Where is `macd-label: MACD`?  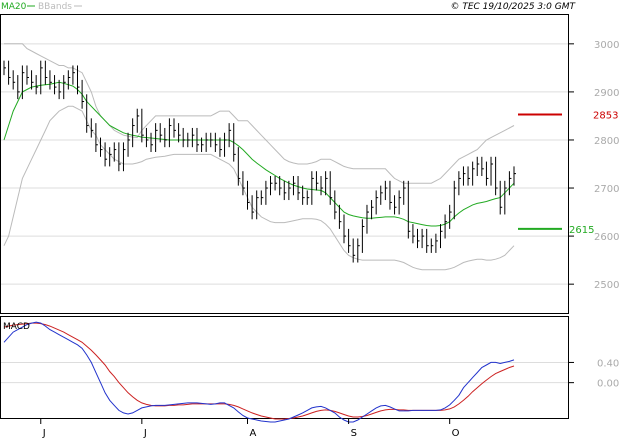 macd-label: MACD is located at coordinates (16, 327).